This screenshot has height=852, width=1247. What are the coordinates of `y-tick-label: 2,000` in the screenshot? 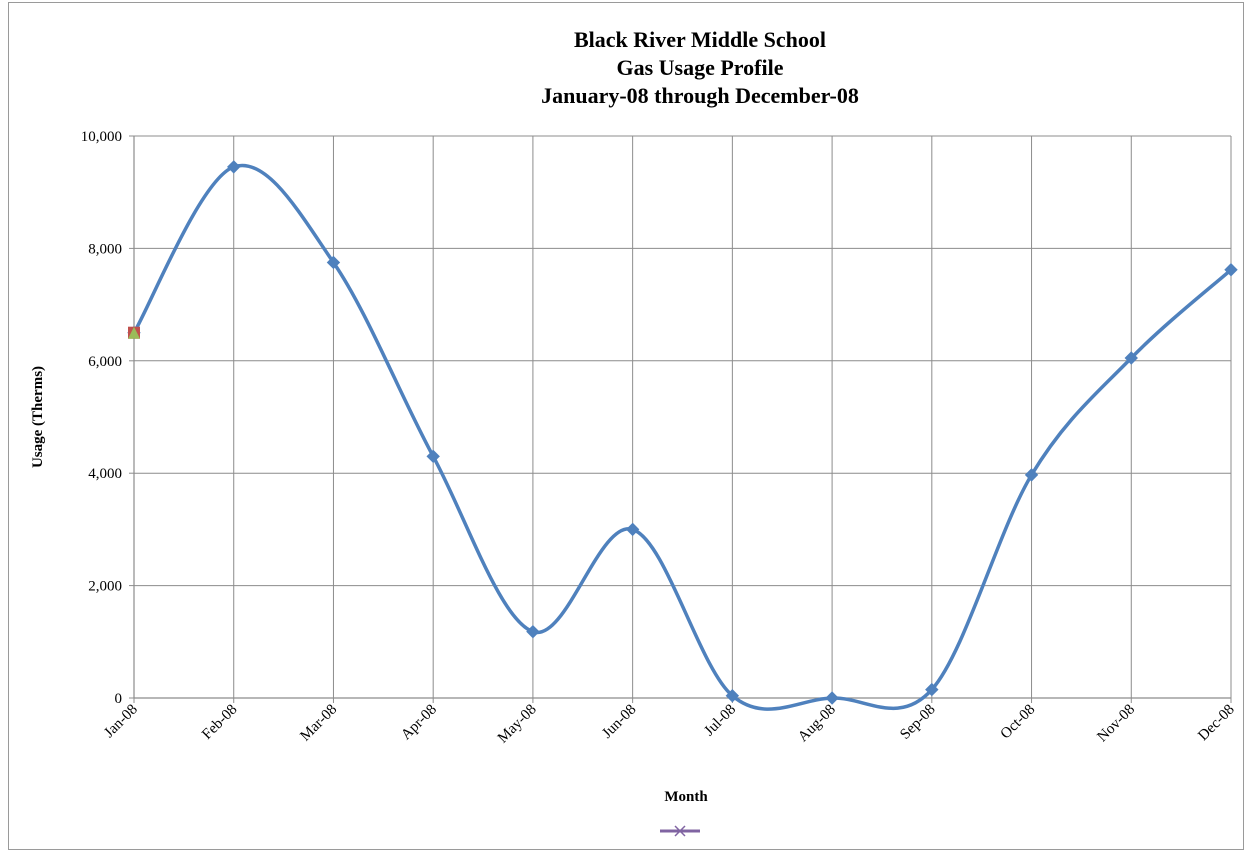 It's located at (105, 587).